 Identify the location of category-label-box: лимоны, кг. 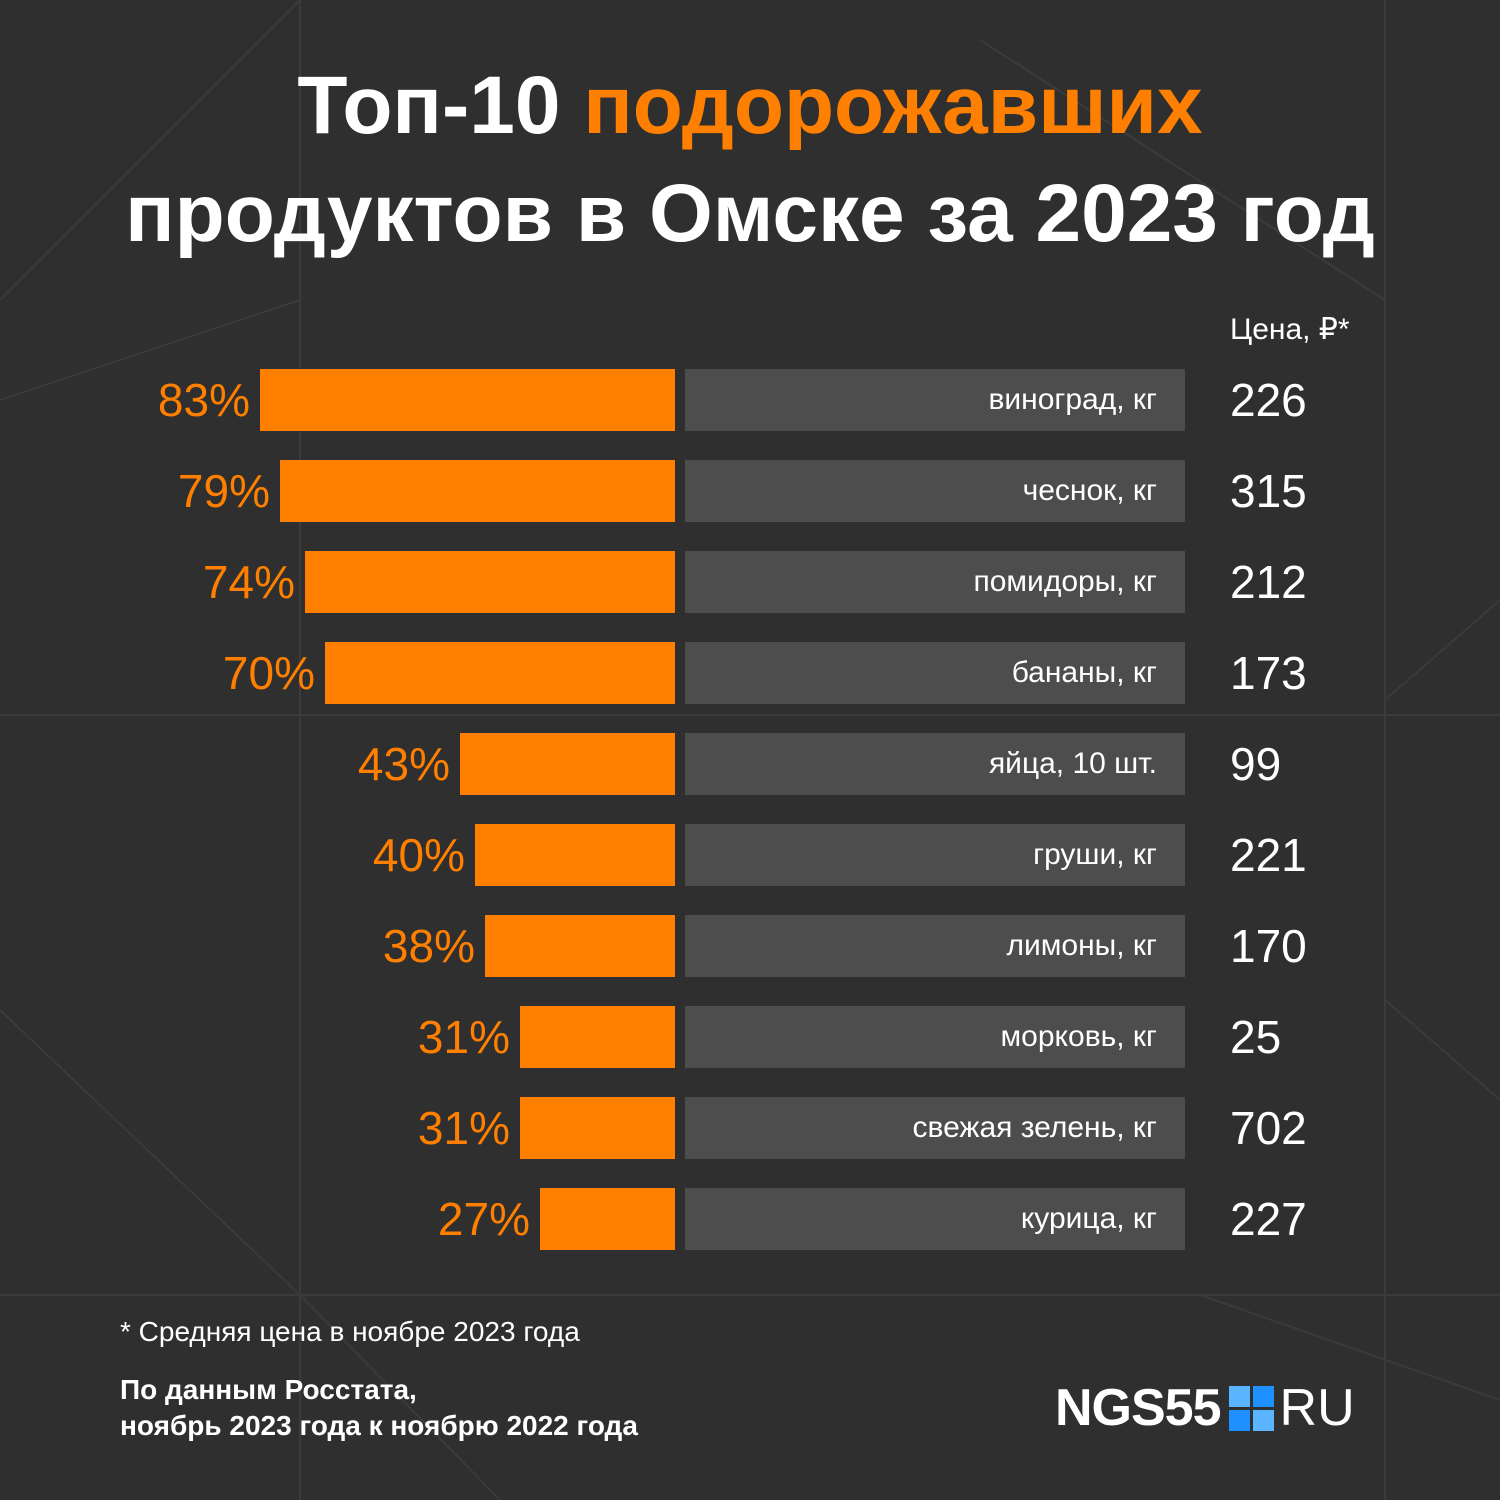
(935, 946).